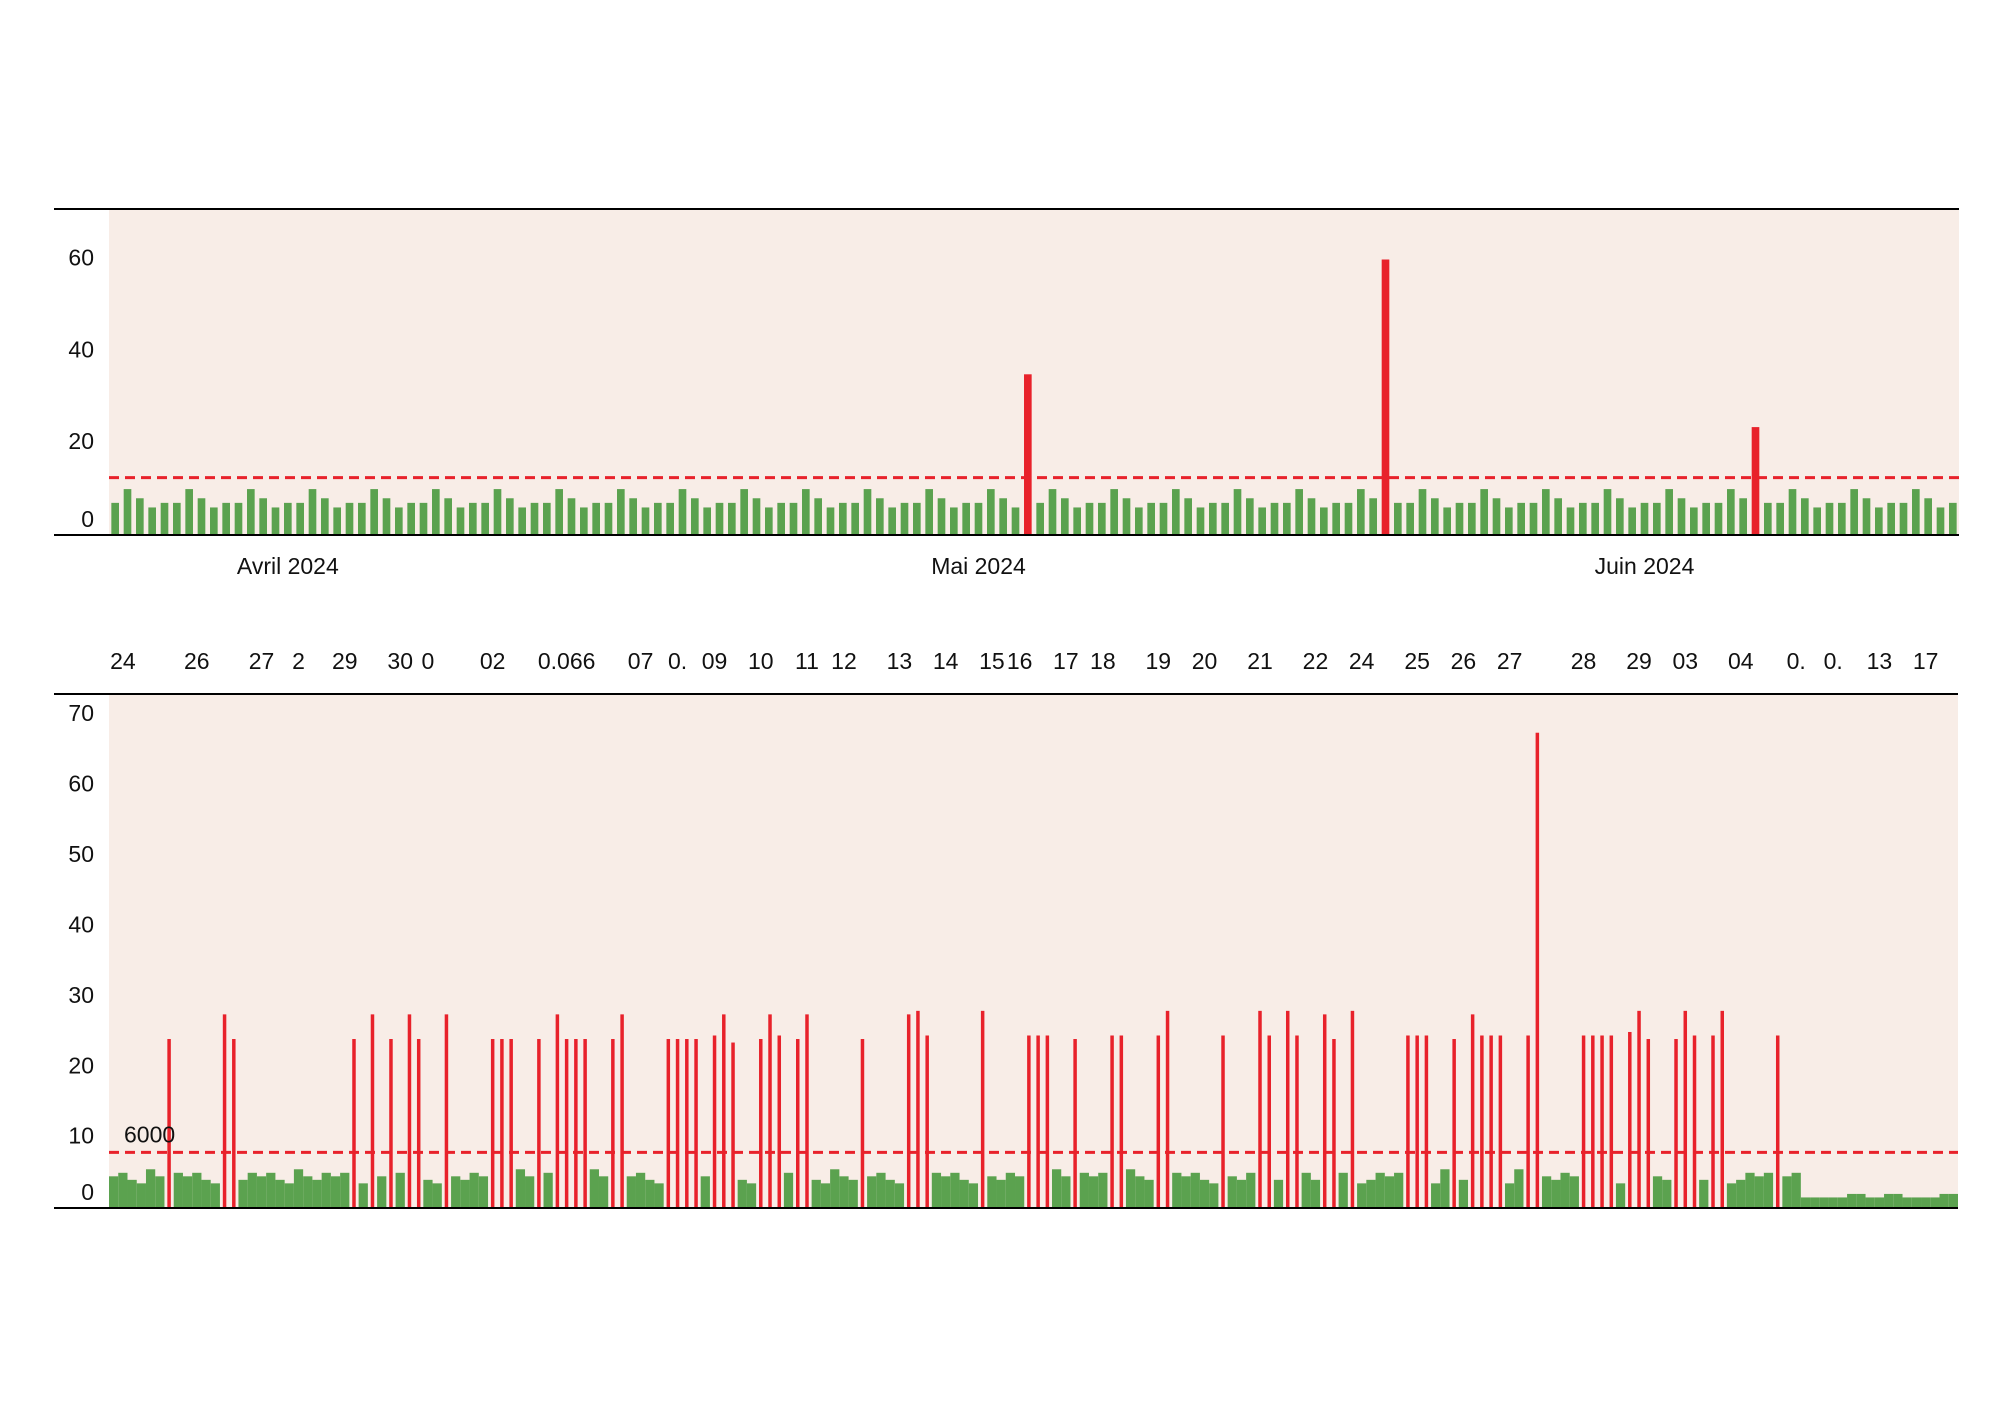 The width and height of the screenshot is (2000, 1414). I want to click on y-tick-label: 20, so click(81, 1065).